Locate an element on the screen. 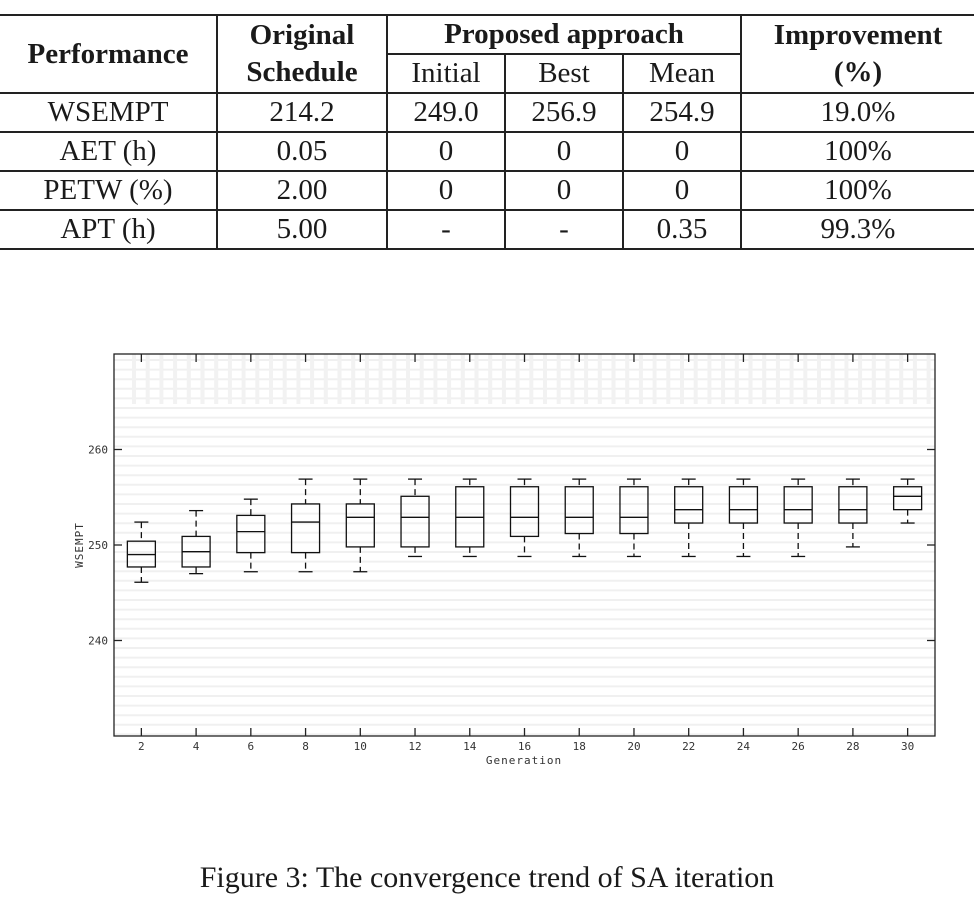  header-initial: Initial is located at coordinates (446, 73).